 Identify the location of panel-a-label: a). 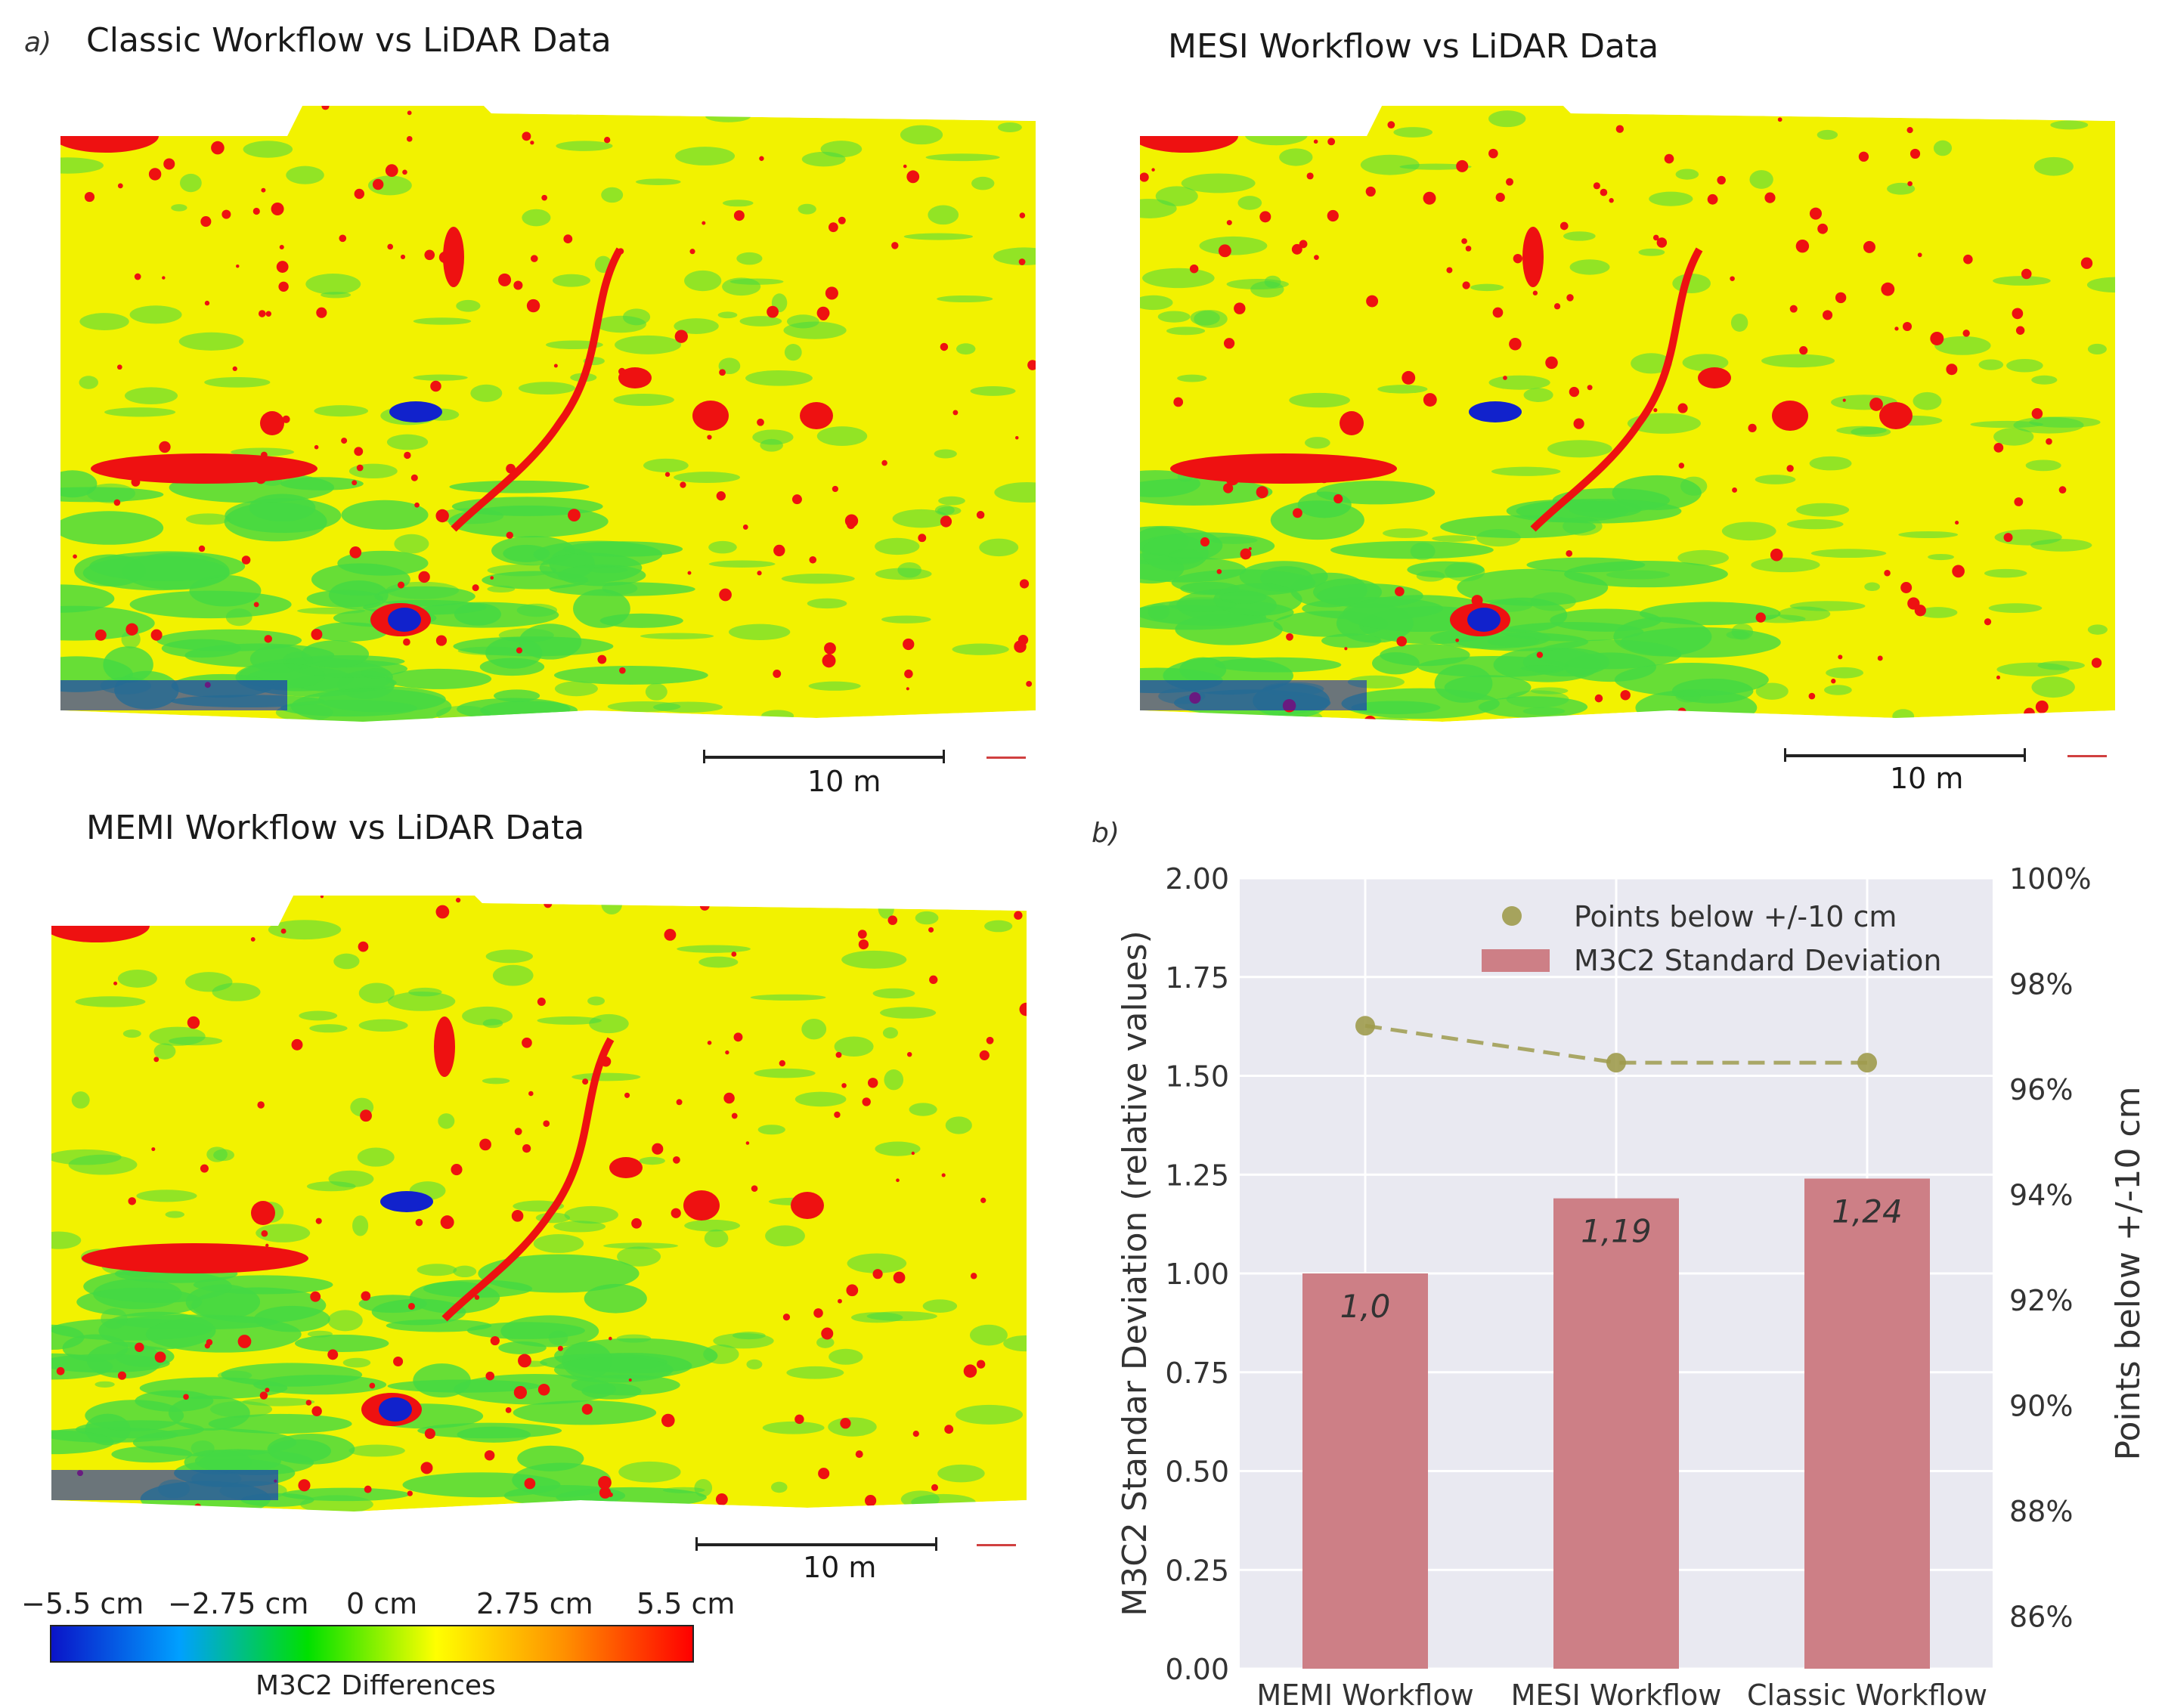
(38, 42).